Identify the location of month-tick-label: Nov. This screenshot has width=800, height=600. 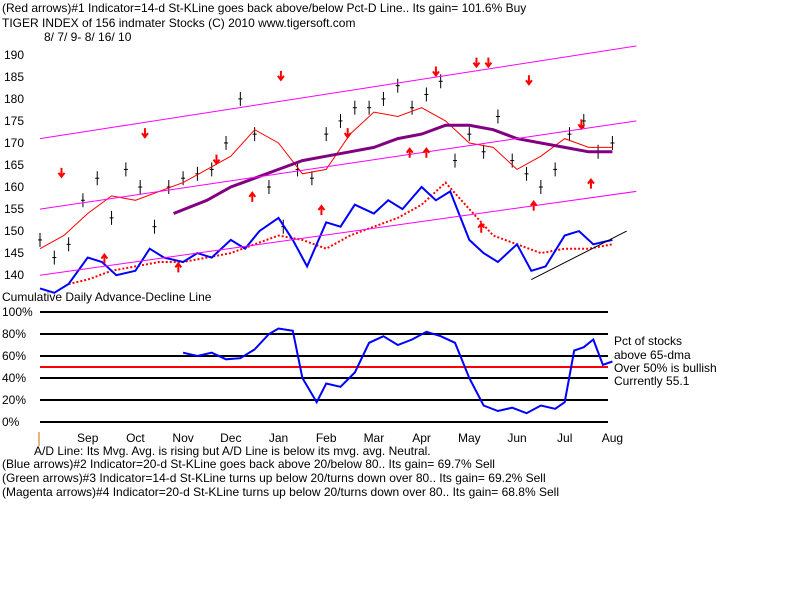
(182, 438).